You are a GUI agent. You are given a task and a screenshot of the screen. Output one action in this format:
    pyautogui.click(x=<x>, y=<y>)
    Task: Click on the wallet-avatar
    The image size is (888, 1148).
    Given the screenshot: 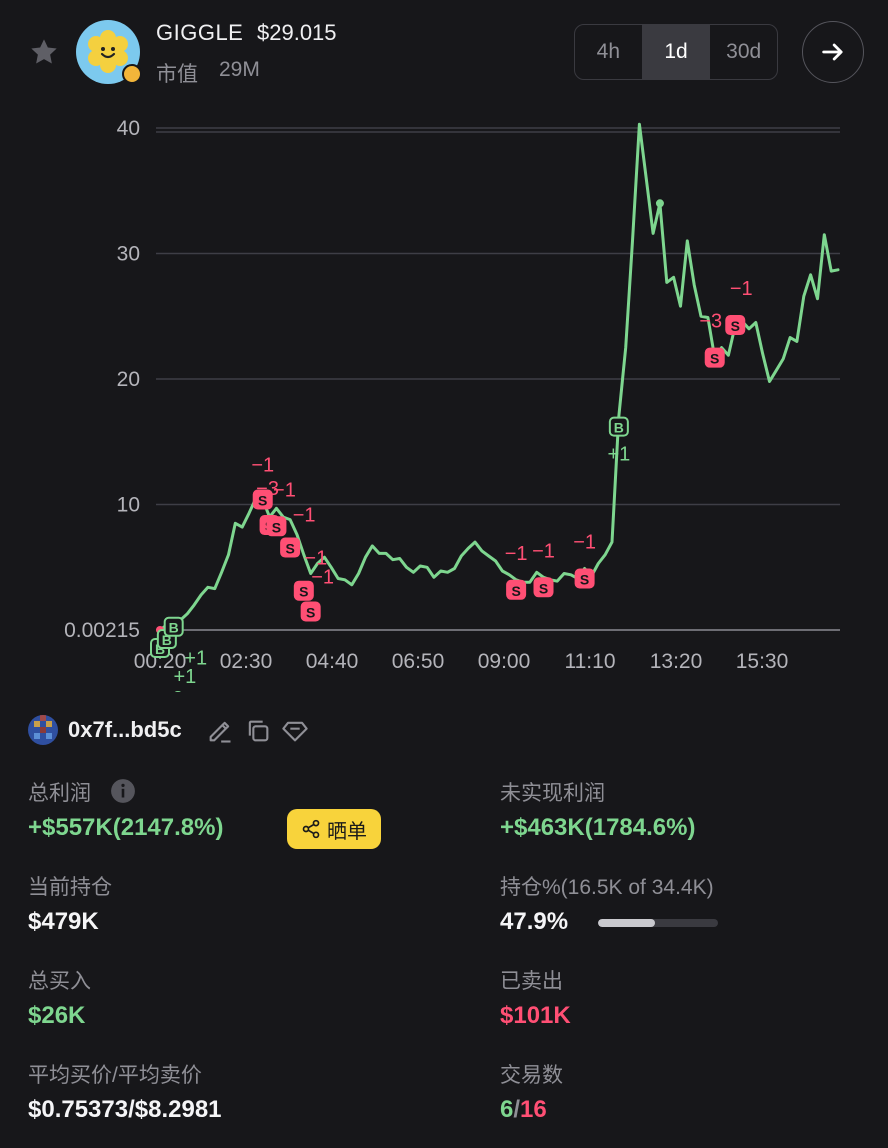 What is the action you would take?
    pyautogui.click(x=43, y=730)
    